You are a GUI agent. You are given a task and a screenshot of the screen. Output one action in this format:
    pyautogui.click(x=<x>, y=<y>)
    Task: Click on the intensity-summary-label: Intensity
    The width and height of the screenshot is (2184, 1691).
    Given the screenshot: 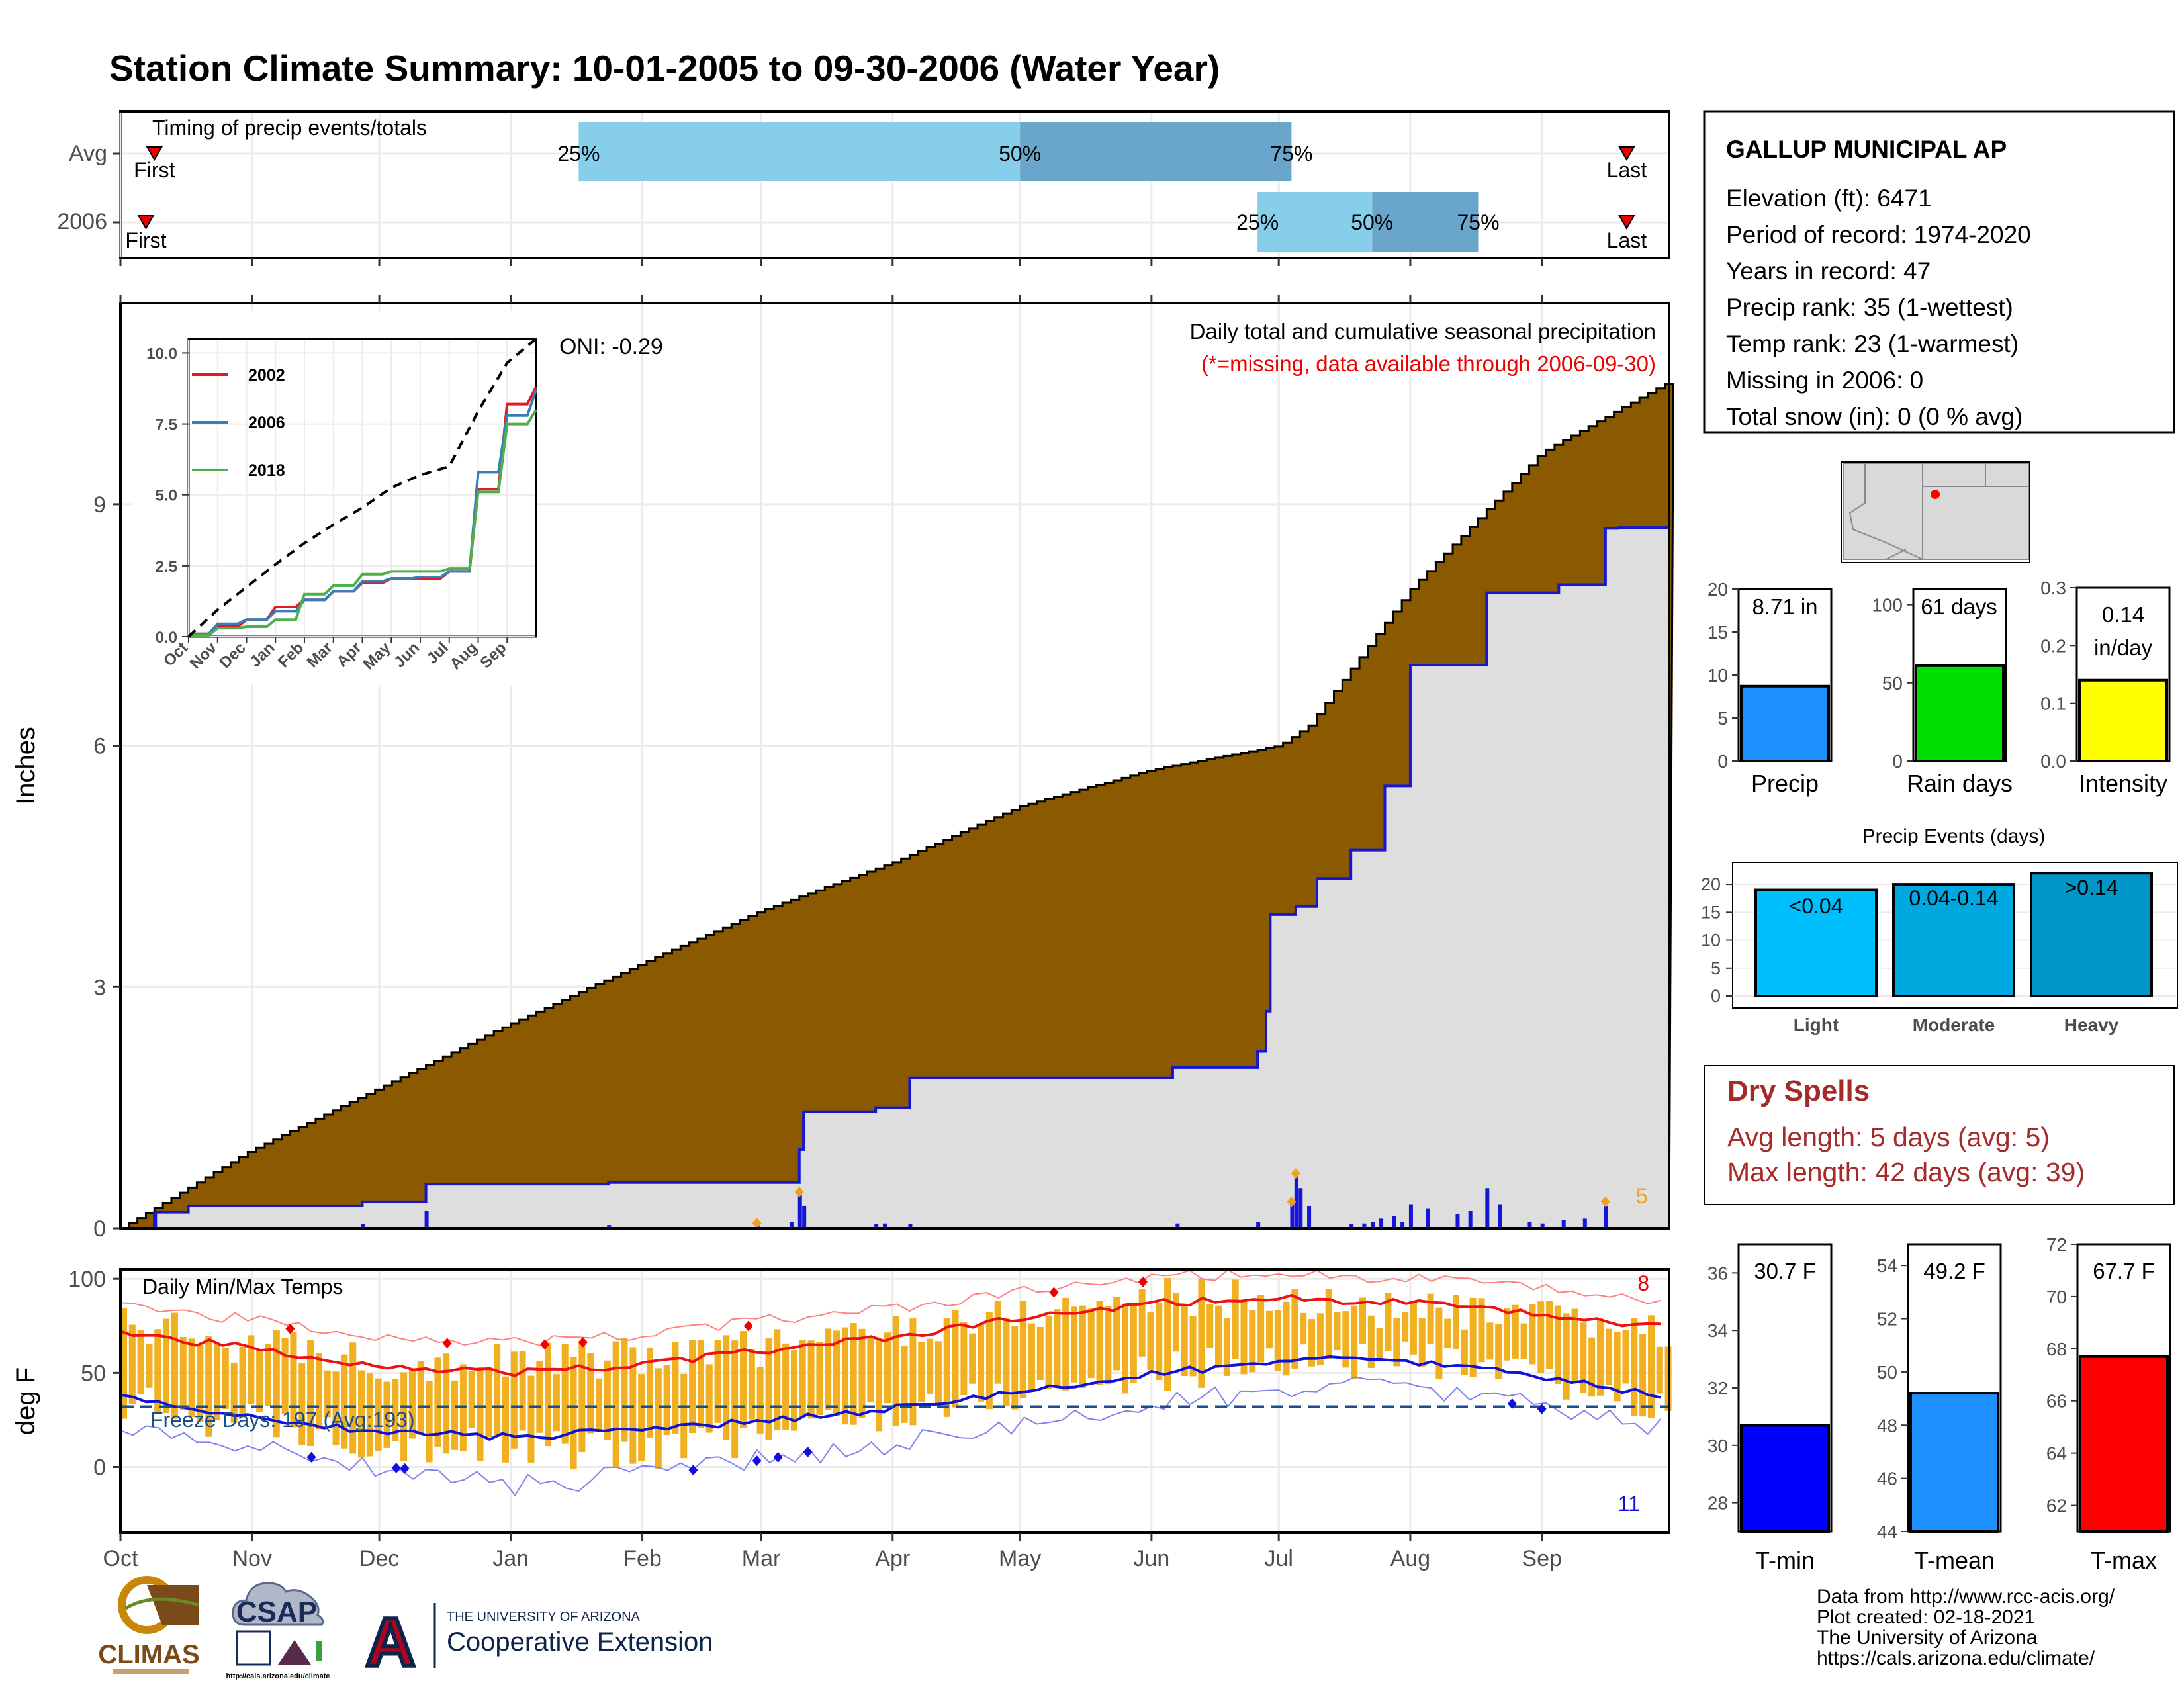 What is the action you would take?
    pyautogui.click(x=2123, y=784)
    